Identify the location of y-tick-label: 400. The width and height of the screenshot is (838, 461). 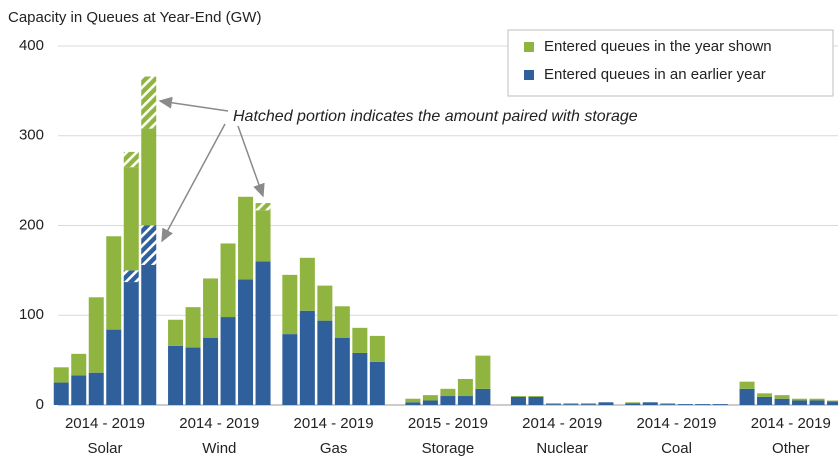
(31, 45).